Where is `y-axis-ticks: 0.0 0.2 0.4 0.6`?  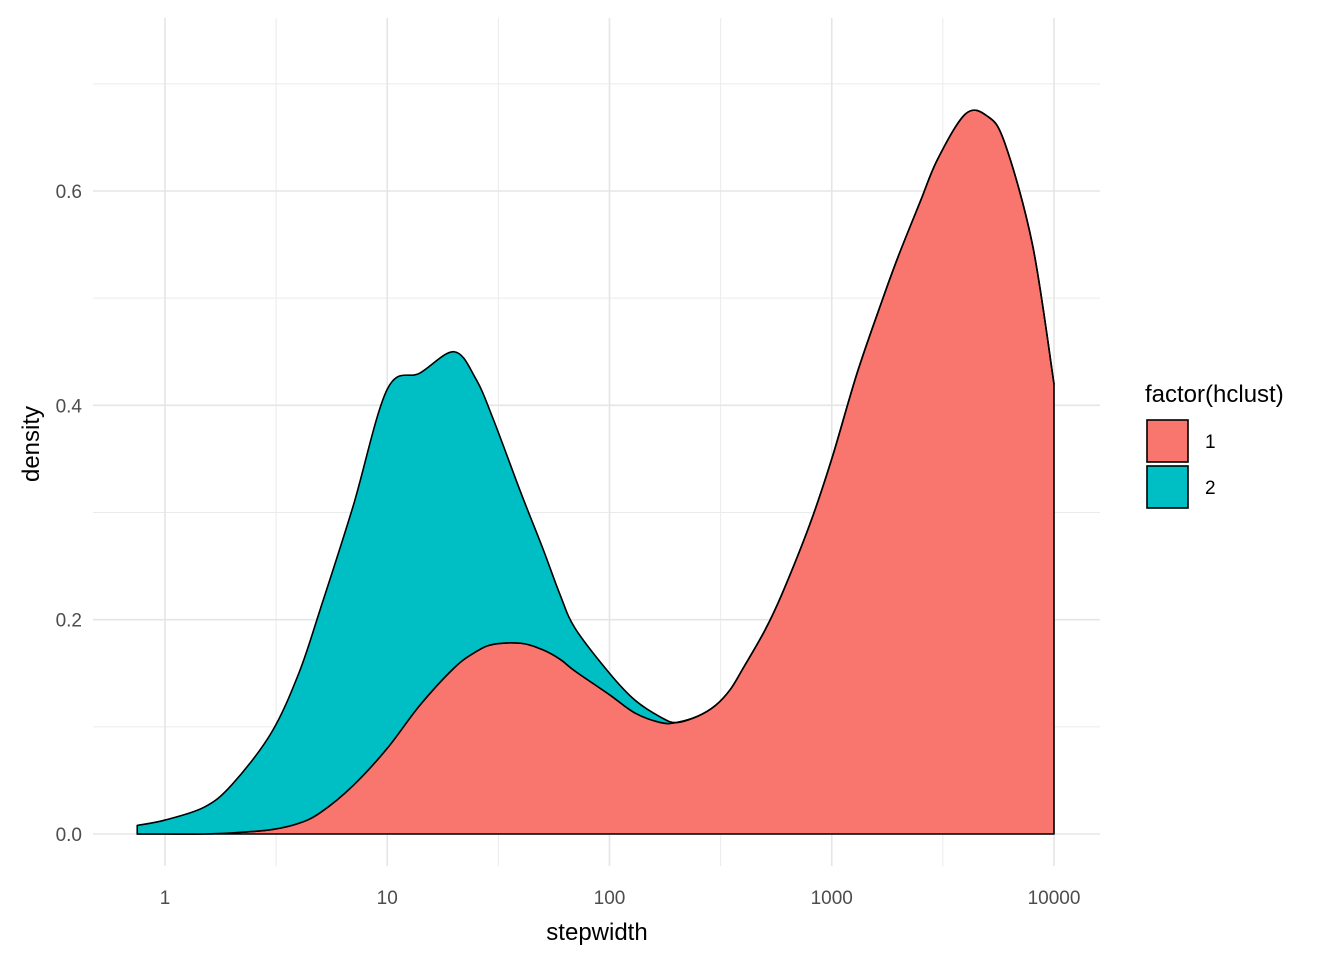
y-axis-ticks: 0.0 0.2 0.4 0.6 is located at coordinates (69, 514).